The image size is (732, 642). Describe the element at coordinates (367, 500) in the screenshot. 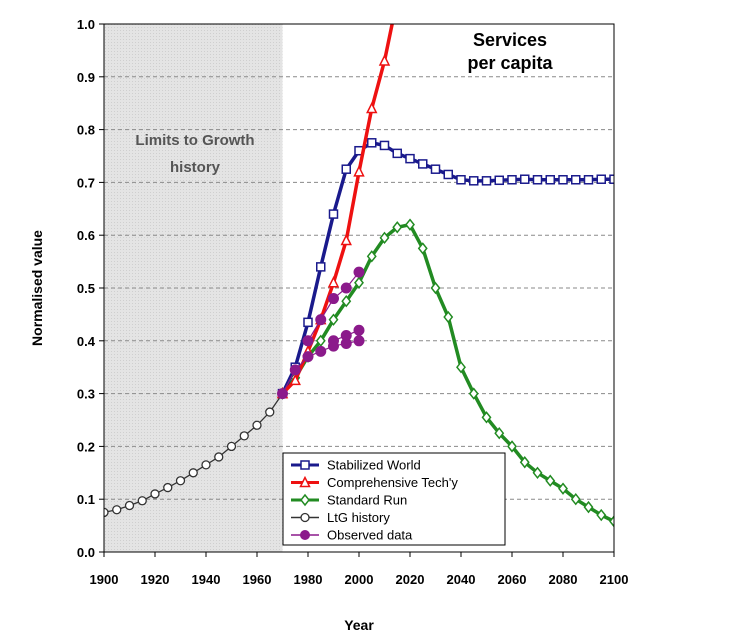

I see `legend-label: Standard Run` at that location.